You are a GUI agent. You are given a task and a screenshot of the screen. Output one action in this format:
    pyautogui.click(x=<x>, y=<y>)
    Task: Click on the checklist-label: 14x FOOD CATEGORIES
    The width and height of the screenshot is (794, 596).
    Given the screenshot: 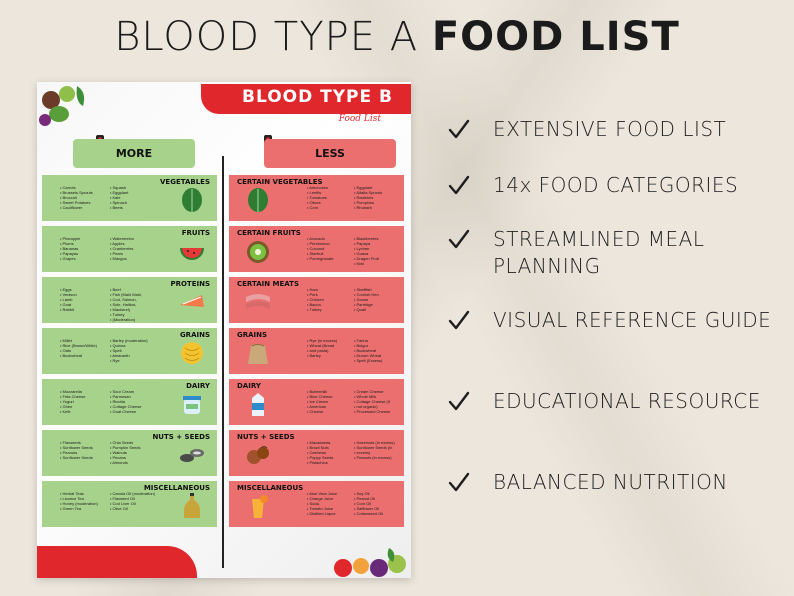 What is the action you would take?
    pyautogui.click(x=616, y=185)
    